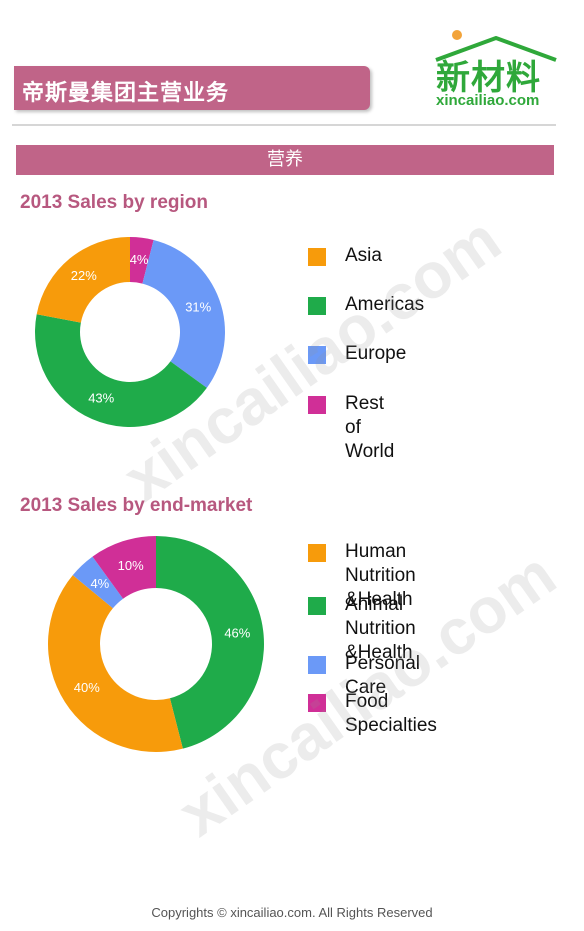 The width and height of the screenshot is (584, 931). Describe the element at coordinates (488, 78) in the screenshot. I see `logo-main-text: 新材料` at that location.